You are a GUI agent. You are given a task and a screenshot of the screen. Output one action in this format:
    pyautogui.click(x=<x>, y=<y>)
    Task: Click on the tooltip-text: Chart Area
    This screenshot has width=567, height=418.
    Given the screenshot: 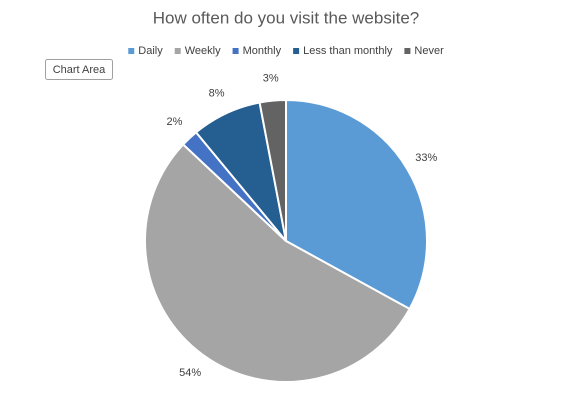 What is the action you would take?
    pyautogui.click(x=79, y=70)
    